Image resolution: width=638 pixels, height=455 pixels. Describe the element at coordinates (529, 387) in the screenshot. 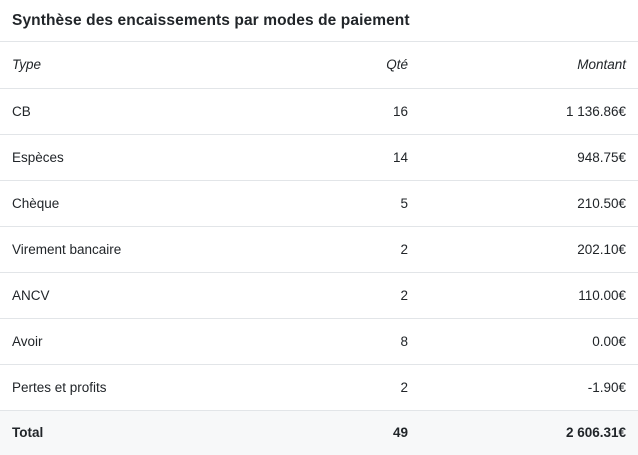

I see `row-amount-cell: -1.90€` at that location.